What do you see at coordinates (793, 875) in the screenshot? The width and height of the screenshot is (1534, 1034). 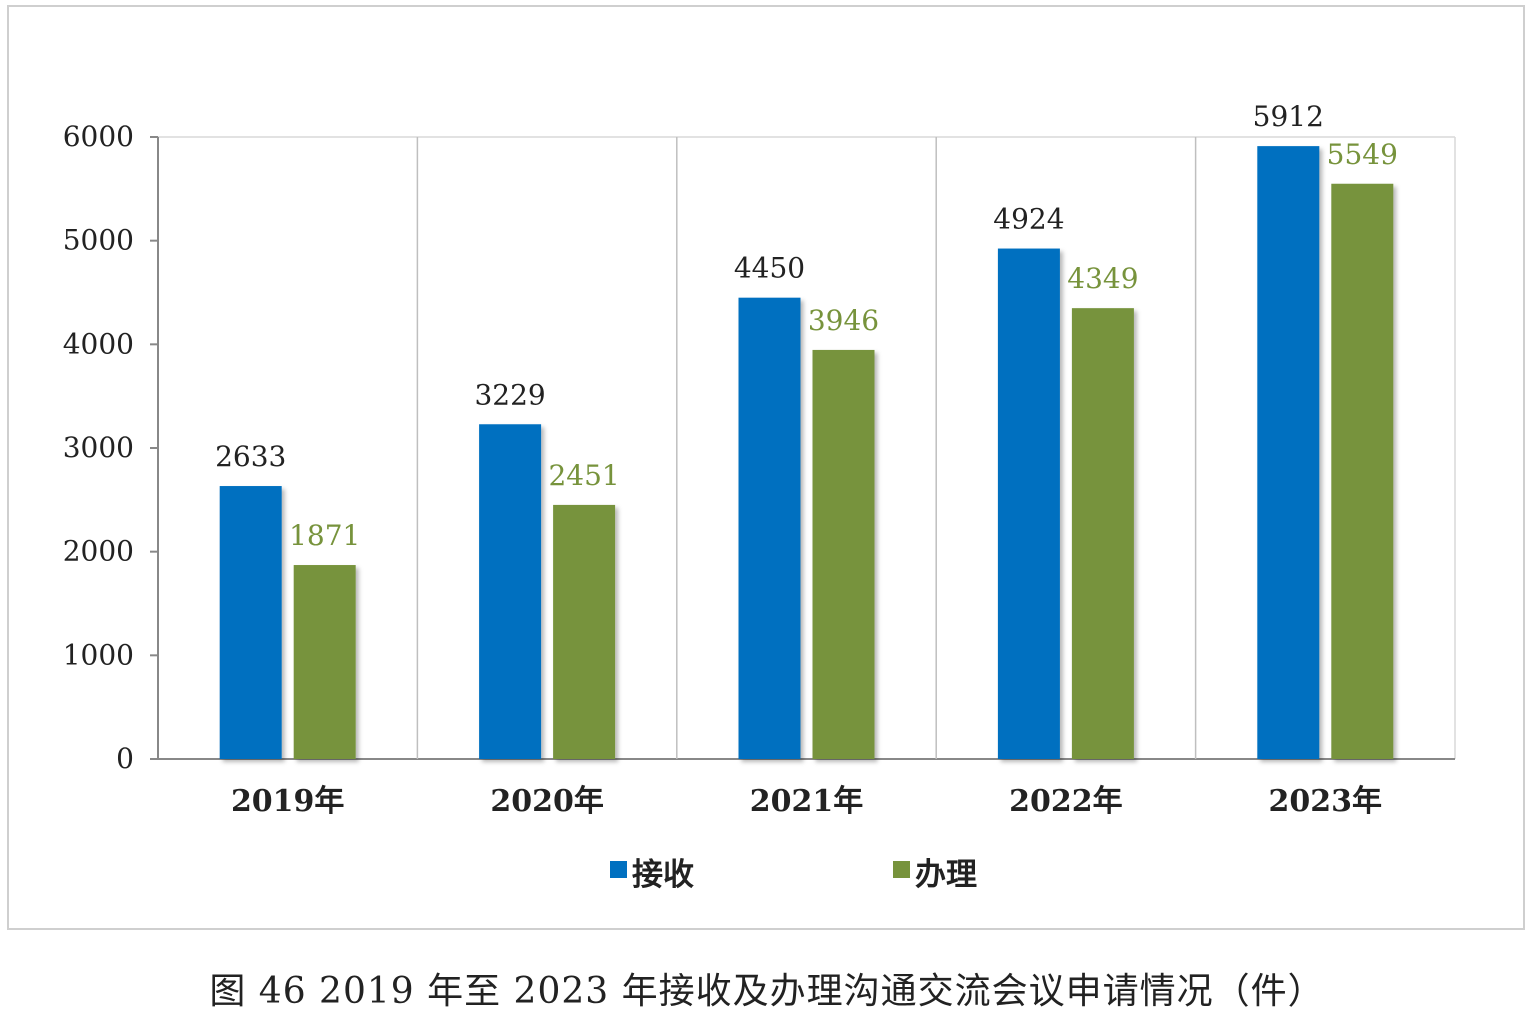 I see `legend: 接收 办理` at bounding box center [793, 875].